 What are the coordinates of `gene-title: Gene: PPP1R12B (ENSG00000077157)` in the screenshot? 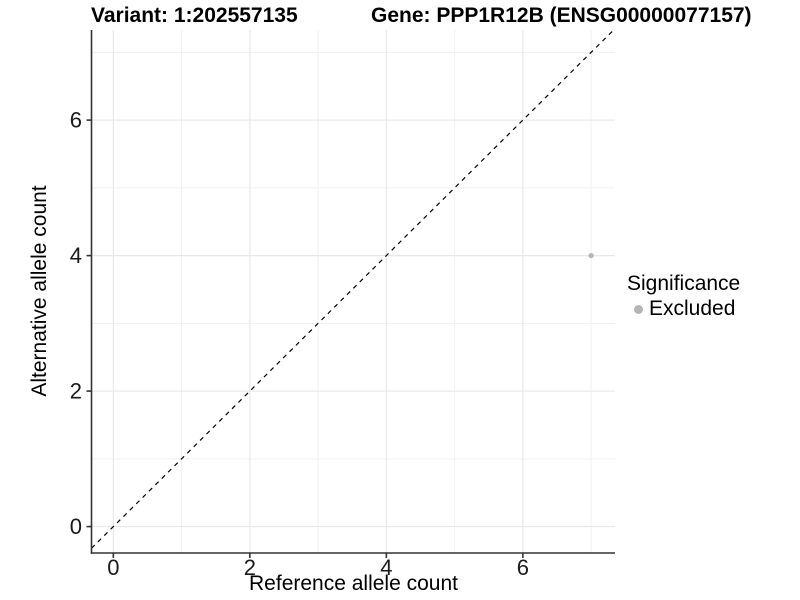 It's located at (561, 15).